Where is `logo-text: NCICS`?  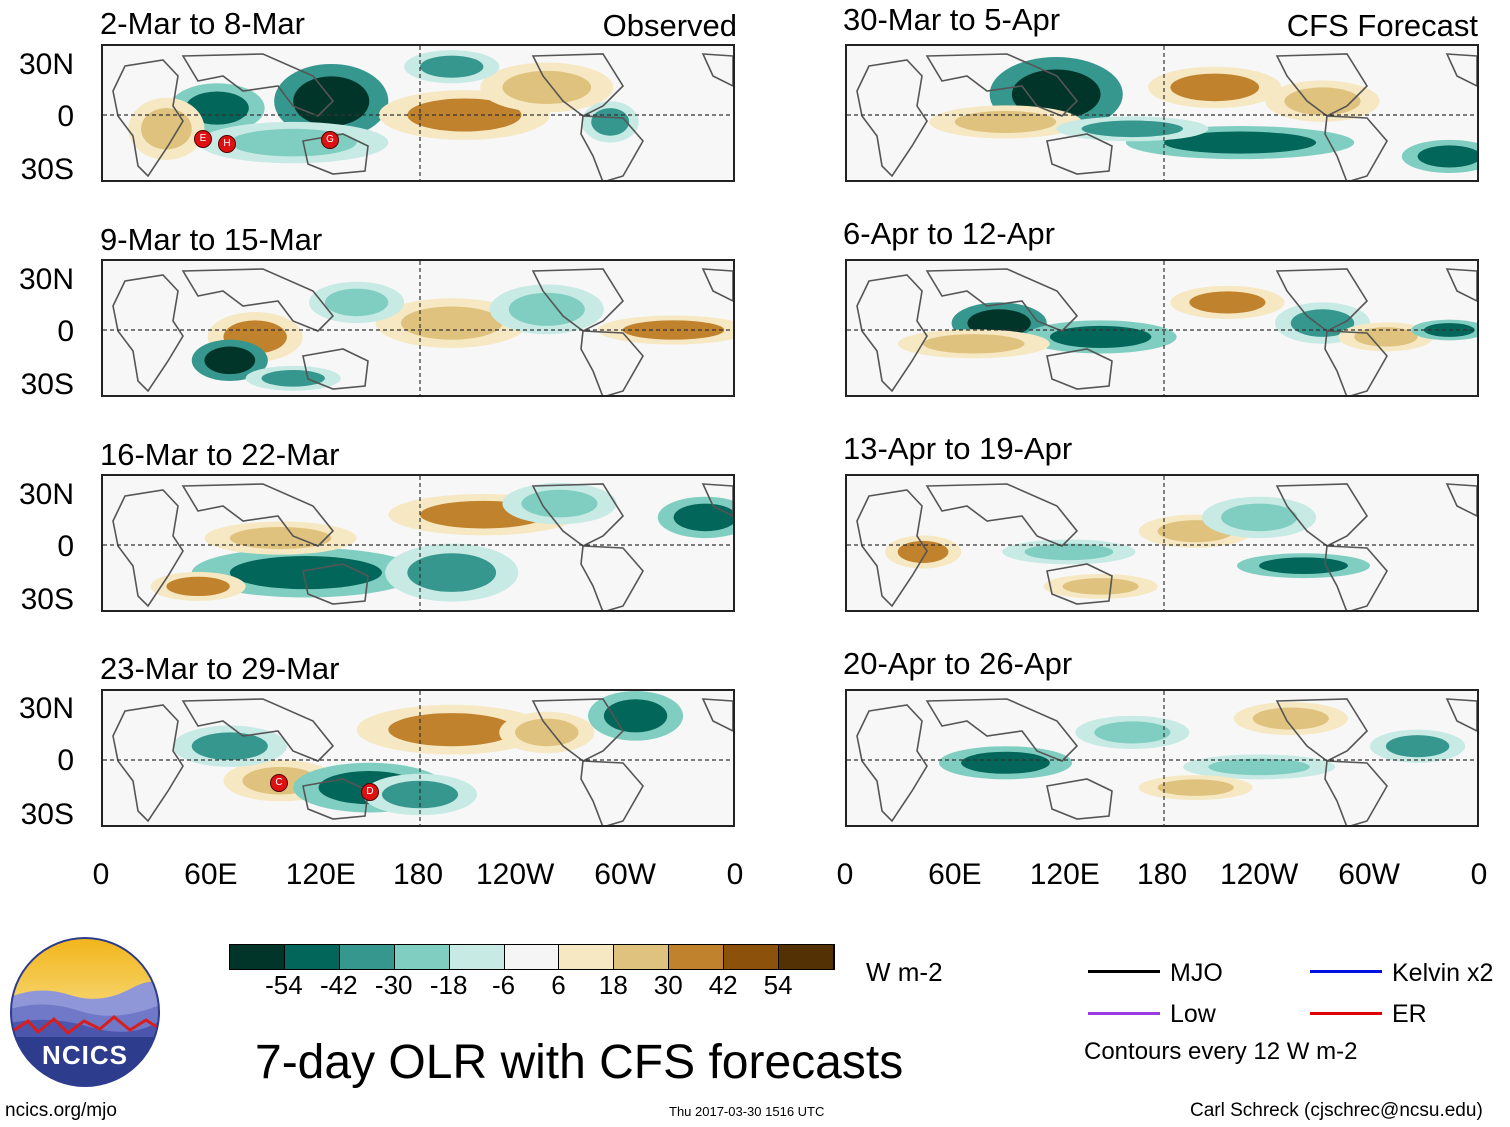
logo-text: NCICS is located at coordinates (85, 1055).